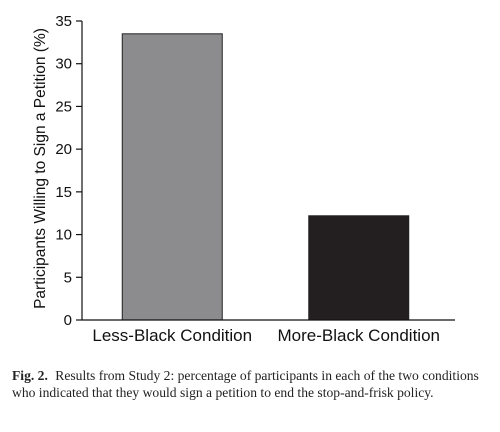 Image resolution: width=500 pixels, height=432 pixels. What do you see at coordinates (63, 192) in the screenshot?
I see `y-tick-label: 15` at bounding box center [63, 192].